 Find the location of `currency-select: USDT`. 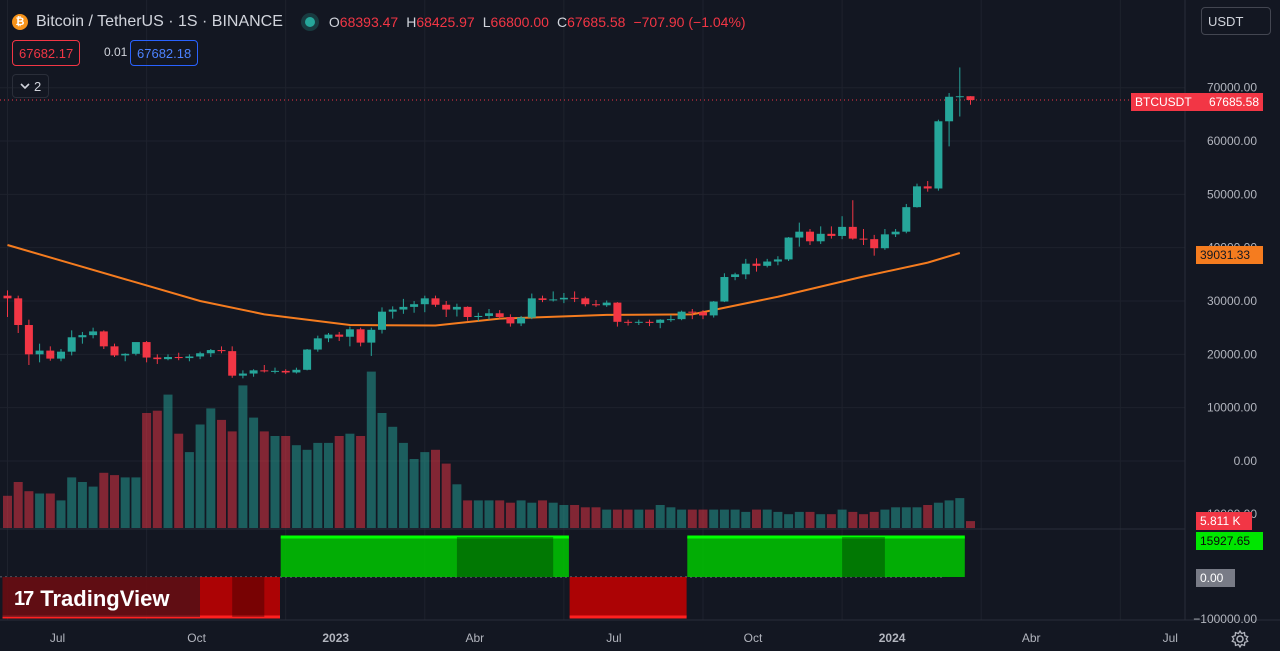

currency-select: USDT is located at coordinates (1236, 21).